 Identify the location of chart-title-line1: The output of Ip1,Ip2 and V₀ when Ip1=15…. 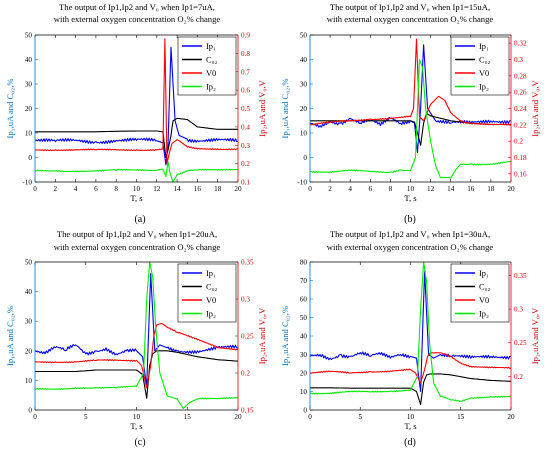
(410, 7).